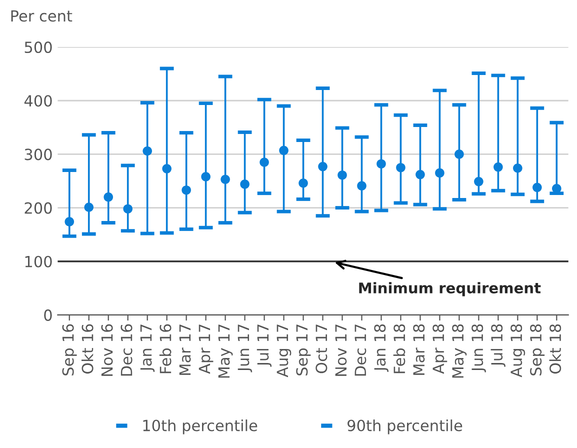 The width and height of the screenshot is (577, 448). What do you see at coordinates (48, 315) in the screenshot?
I see `y-tick-label: 0` at bounding box center [48, 315].